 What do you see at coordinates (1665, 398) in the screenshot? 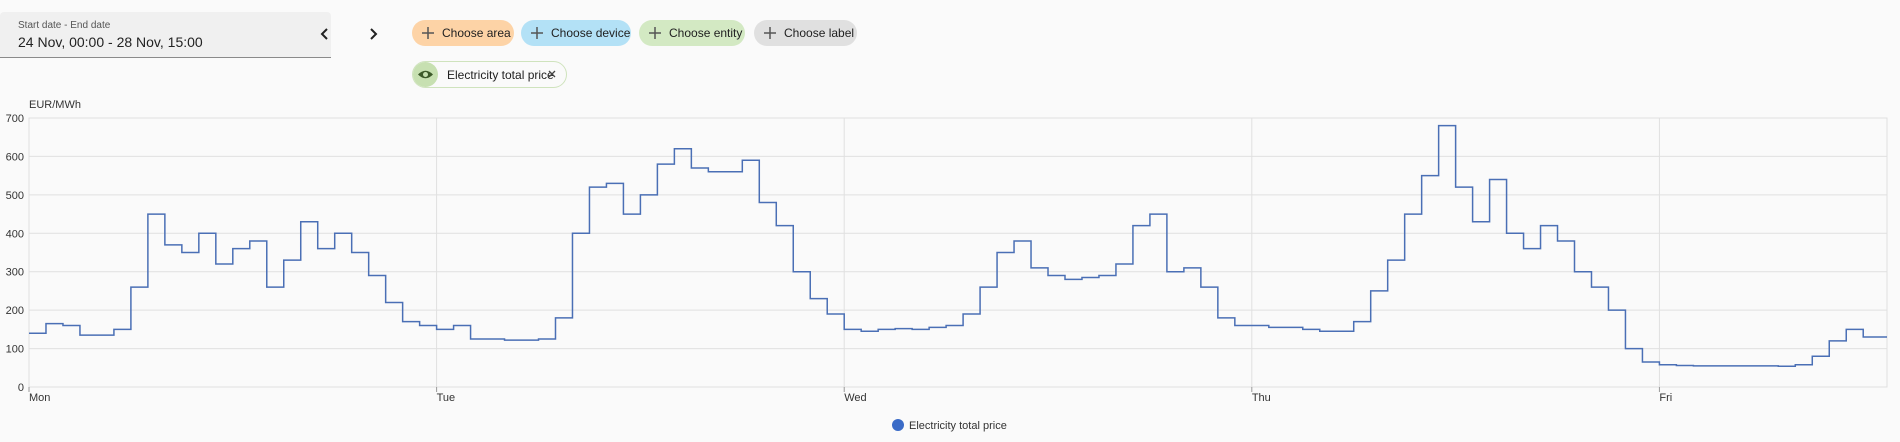
I see `x-tick-label: Fri` at bounding box center [1665, 398].